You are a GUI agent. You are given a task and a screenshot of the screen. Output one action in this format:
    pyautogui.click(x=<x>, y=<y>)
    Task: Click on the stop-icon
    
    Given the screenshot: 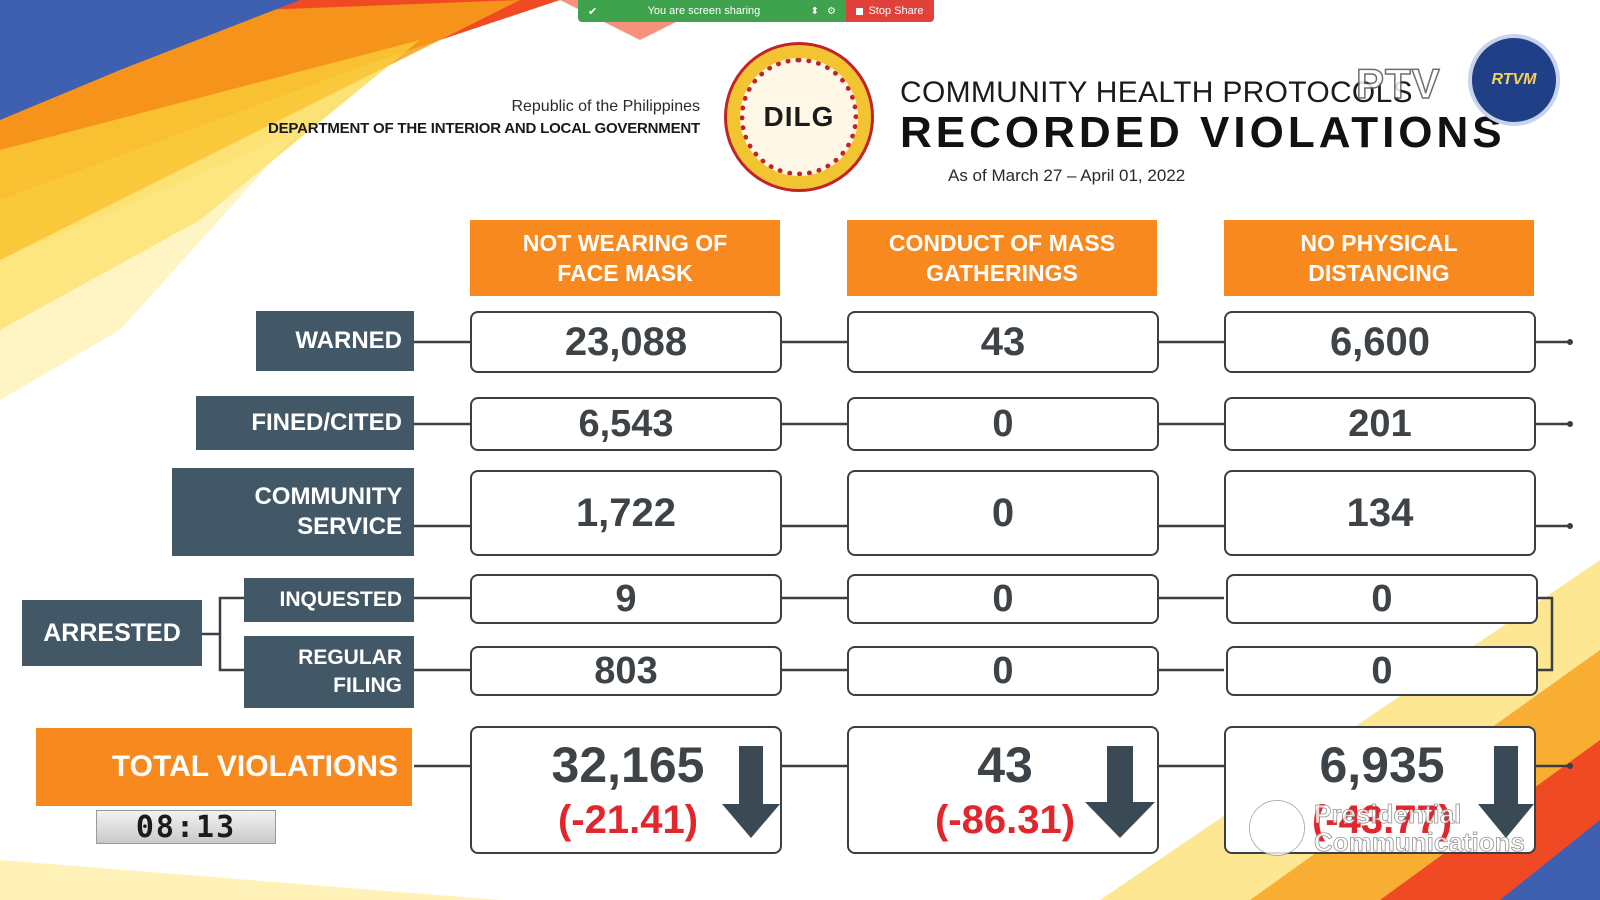 What is the action you would take?
    pyautogui.click(x=860, y=11)
    